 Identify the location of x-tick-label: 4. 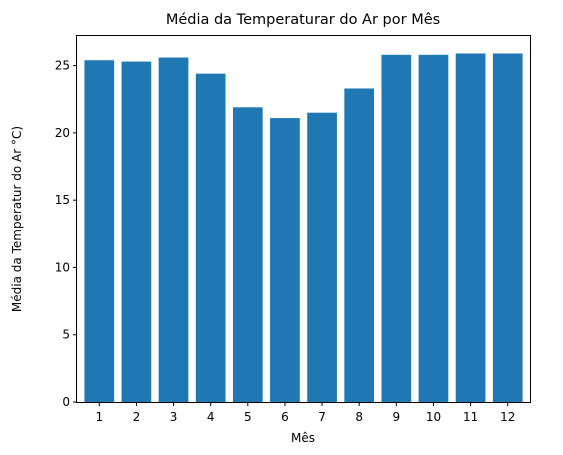
(211, 417).